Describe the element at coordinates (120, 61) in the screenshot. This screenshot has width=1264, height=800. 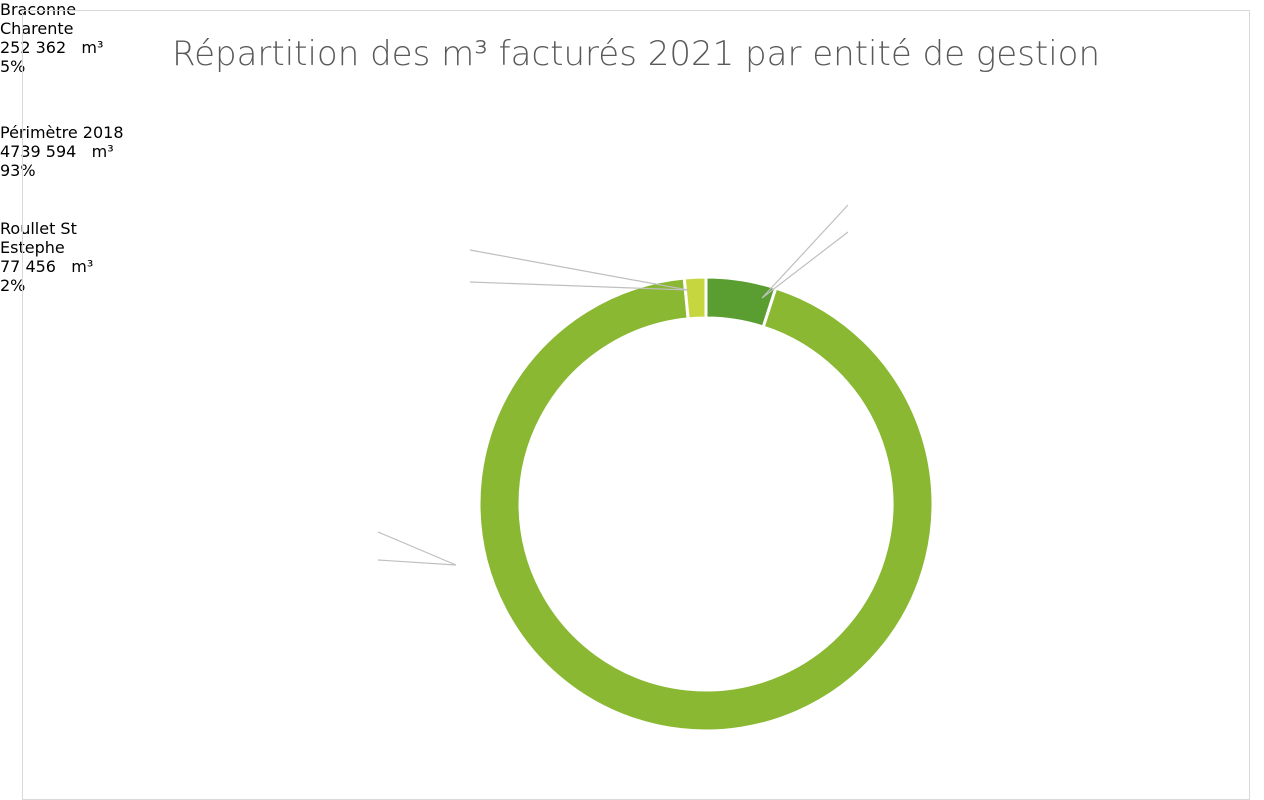
I see `data-label-box: Braconne Charente 252 362 m³ 5%` at that location.